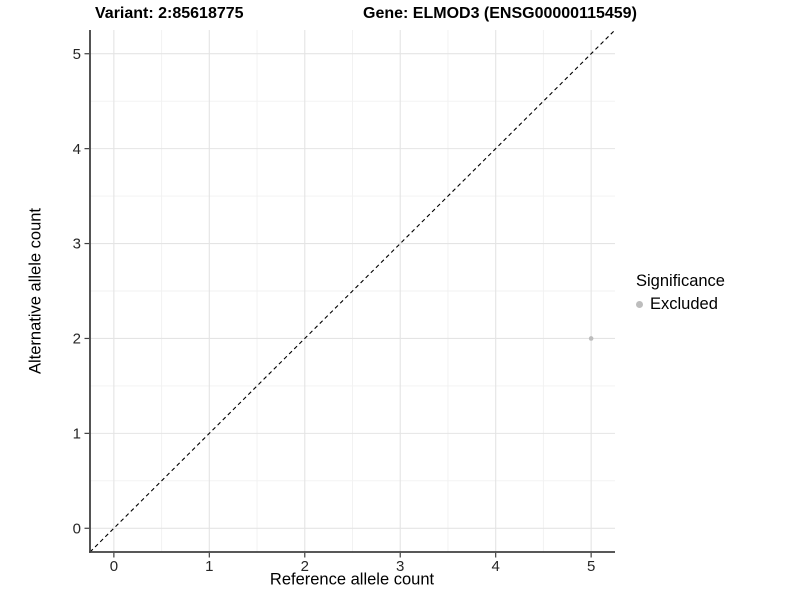 The image size is (800, 600). I want to click on y-axis-label: Alternative allele count, so click(35, 291).